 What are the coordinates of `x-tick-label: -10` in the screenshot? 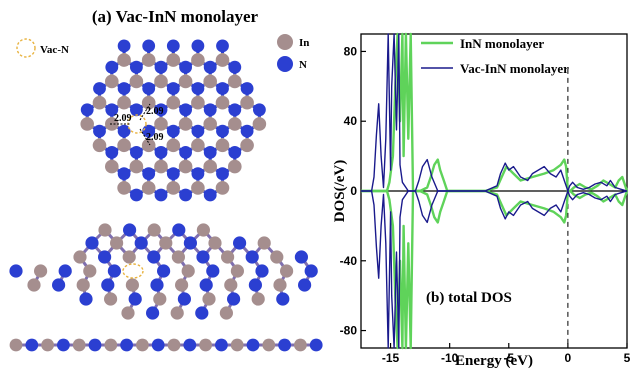 It's located at (450, 358).